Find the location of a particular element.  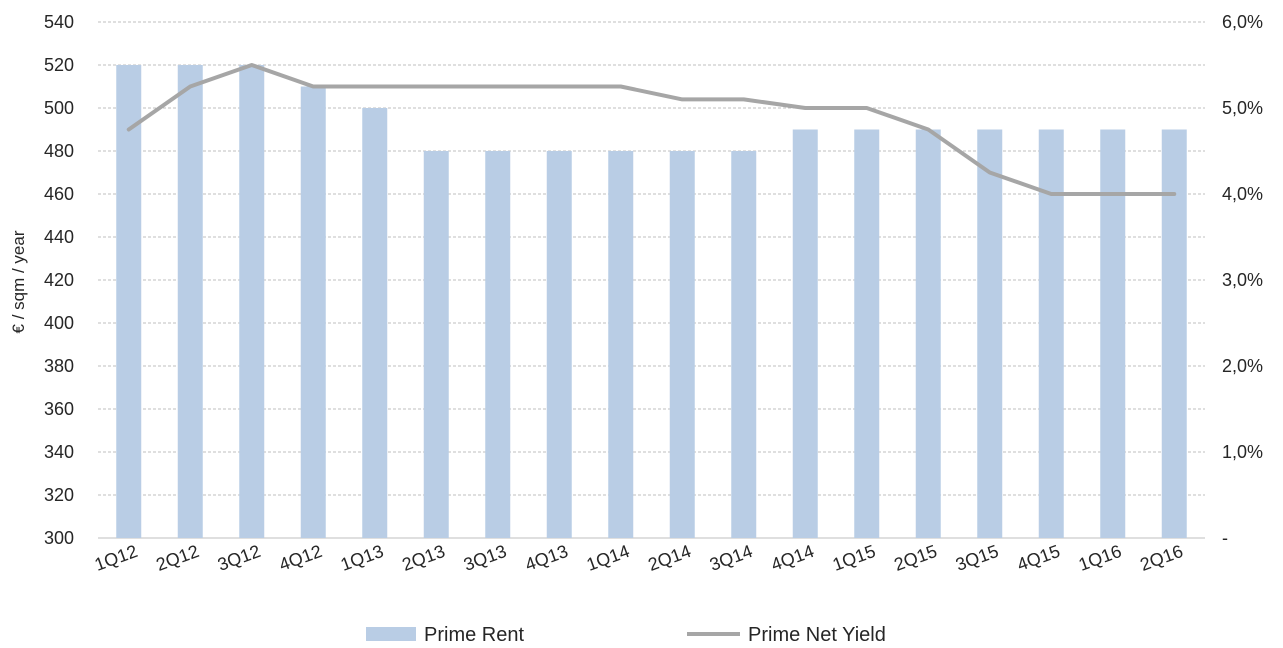

bar-2Q14 is located at coordinates (682, 344).